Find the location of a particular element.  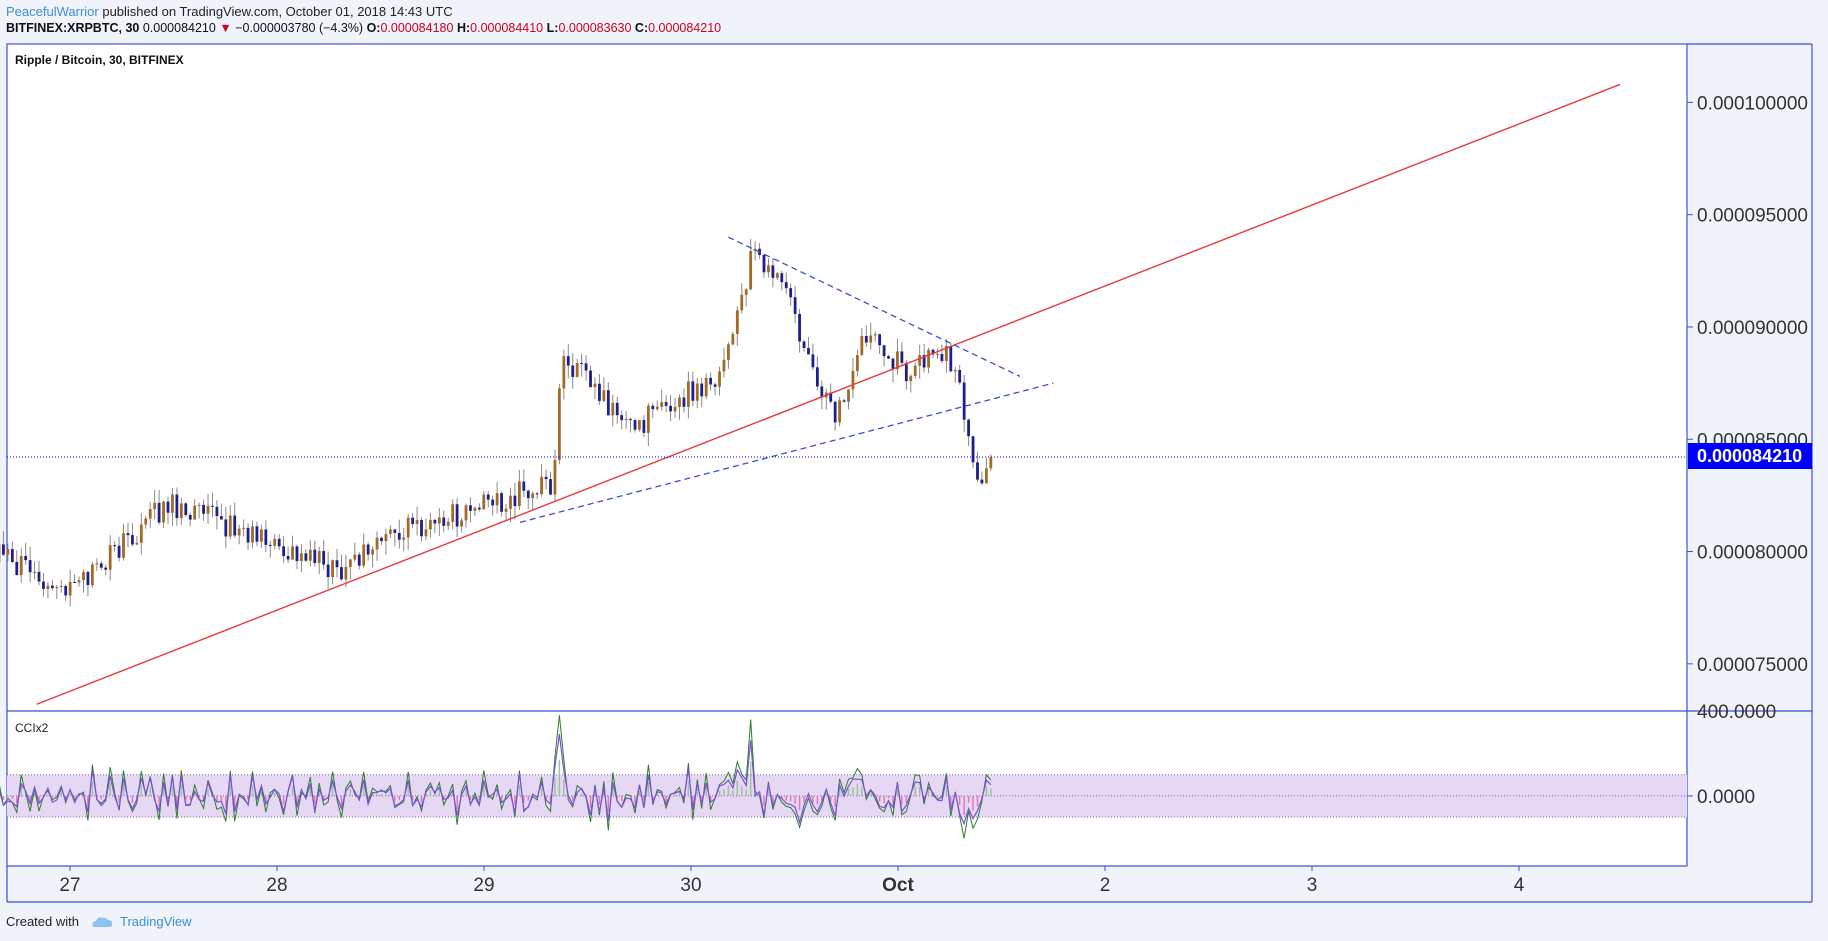

triangle-upper-line is located at coordinates (874, 306).